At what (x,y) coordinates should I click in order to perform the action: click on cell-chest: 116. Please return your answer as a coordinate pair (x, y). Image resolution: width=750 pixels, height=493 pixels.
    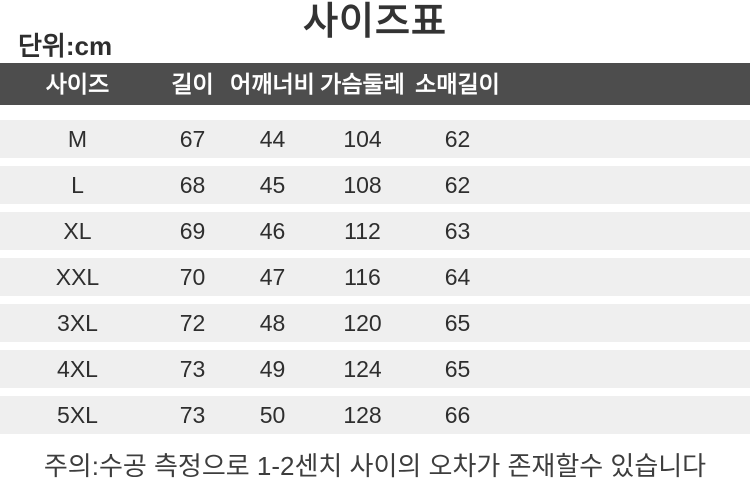
    Looking at the image, I should click on (362, 277).